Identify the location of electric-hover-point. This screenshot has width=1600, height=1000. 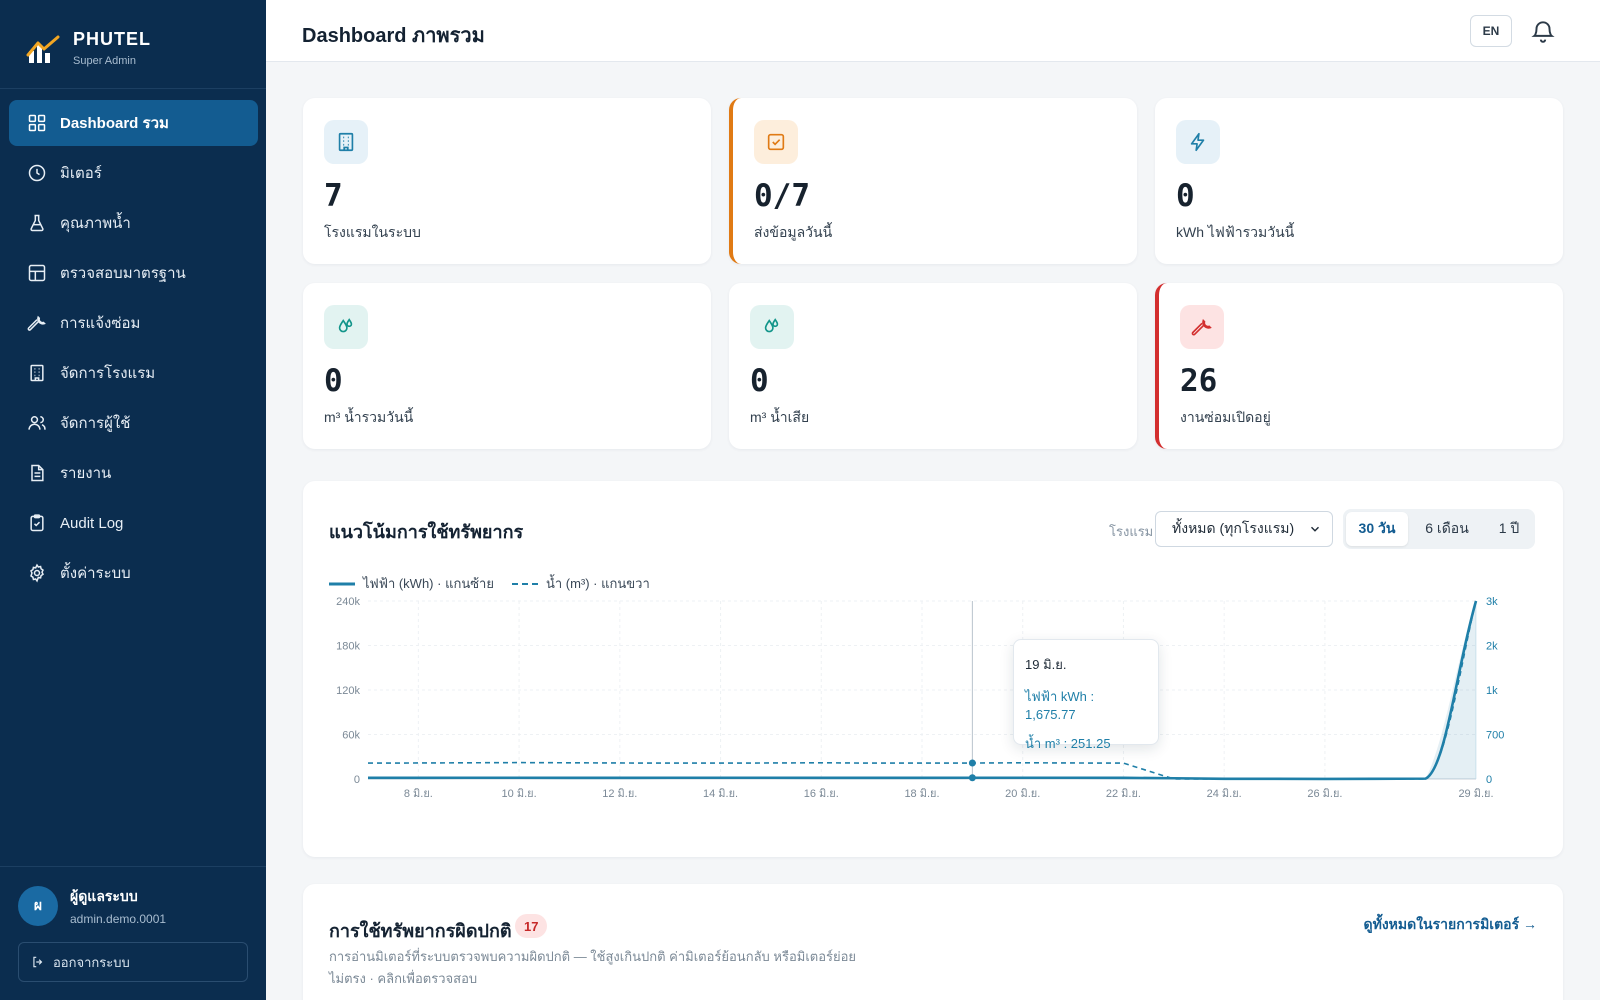
(972, 778).